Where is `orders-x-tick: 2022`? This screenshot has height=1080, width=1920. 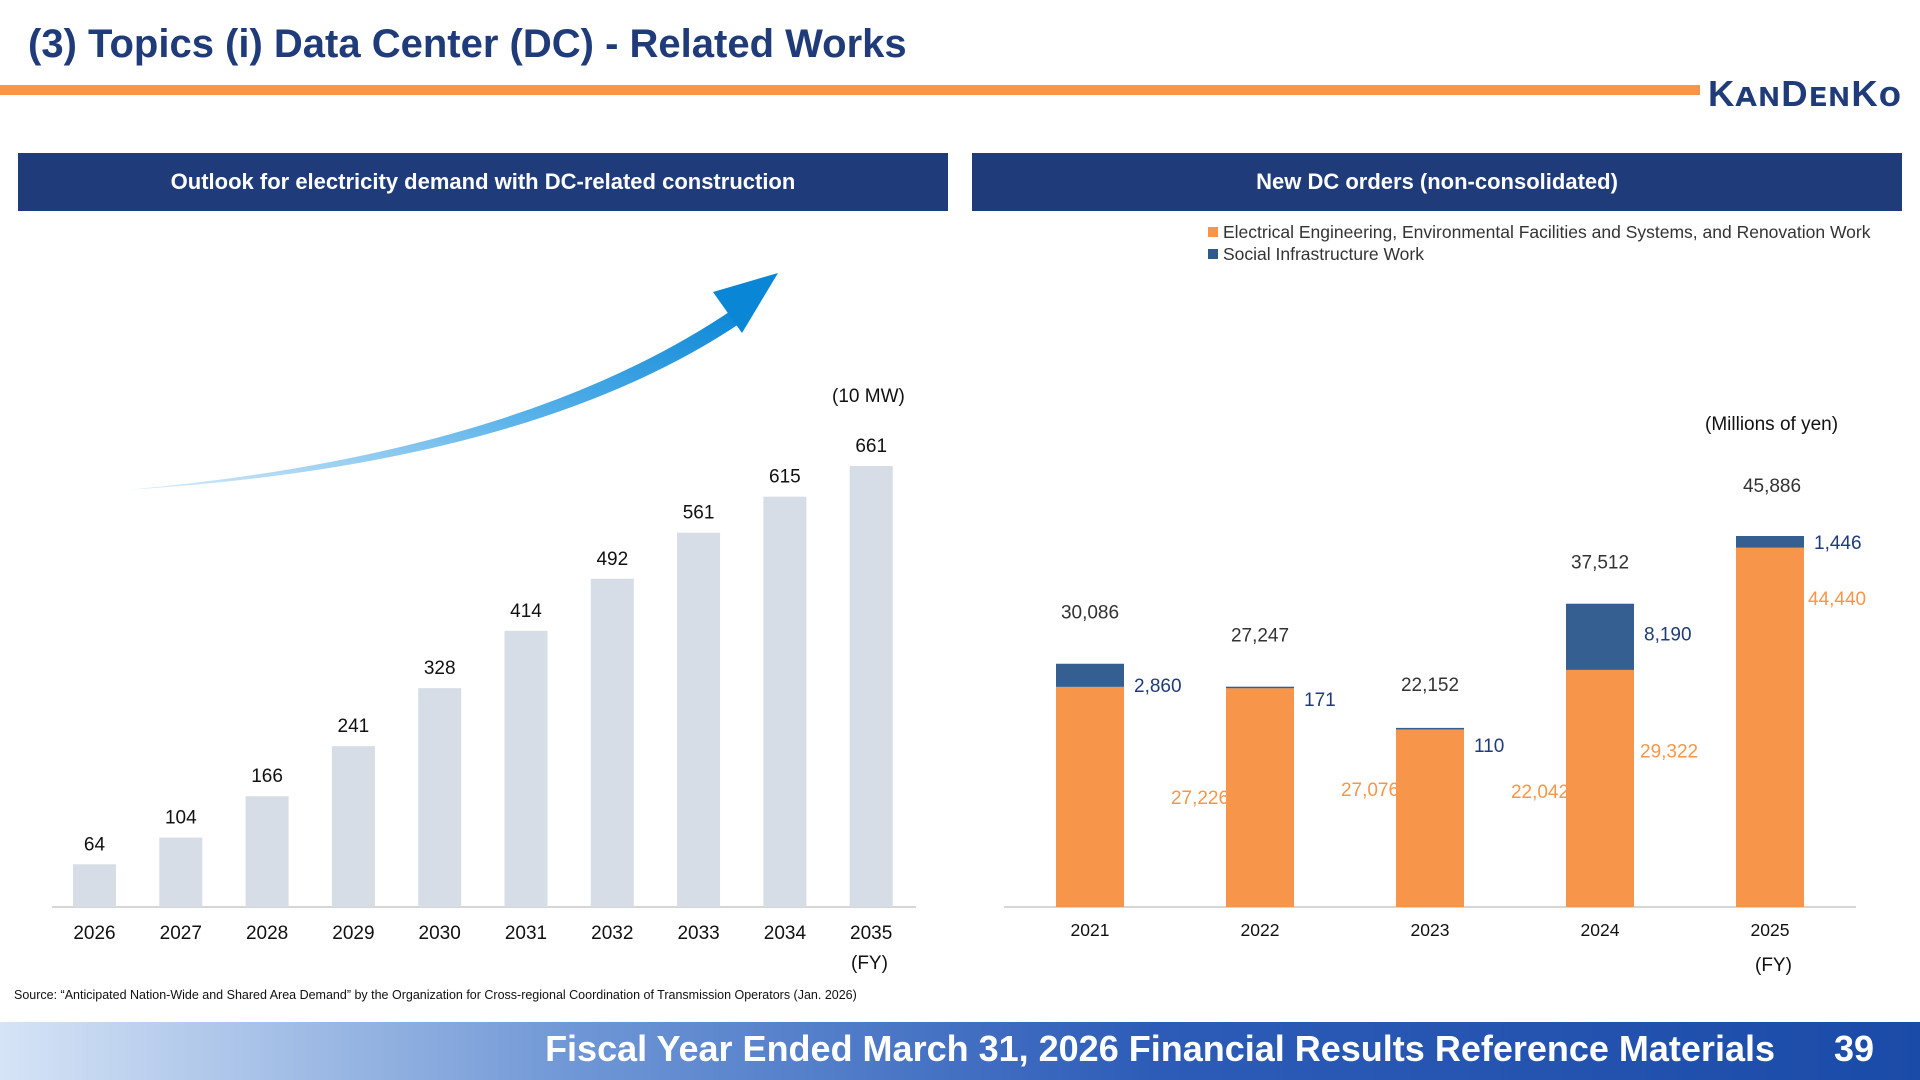
orders-x-tick: 2022 is located at coordinates (1260, 930).